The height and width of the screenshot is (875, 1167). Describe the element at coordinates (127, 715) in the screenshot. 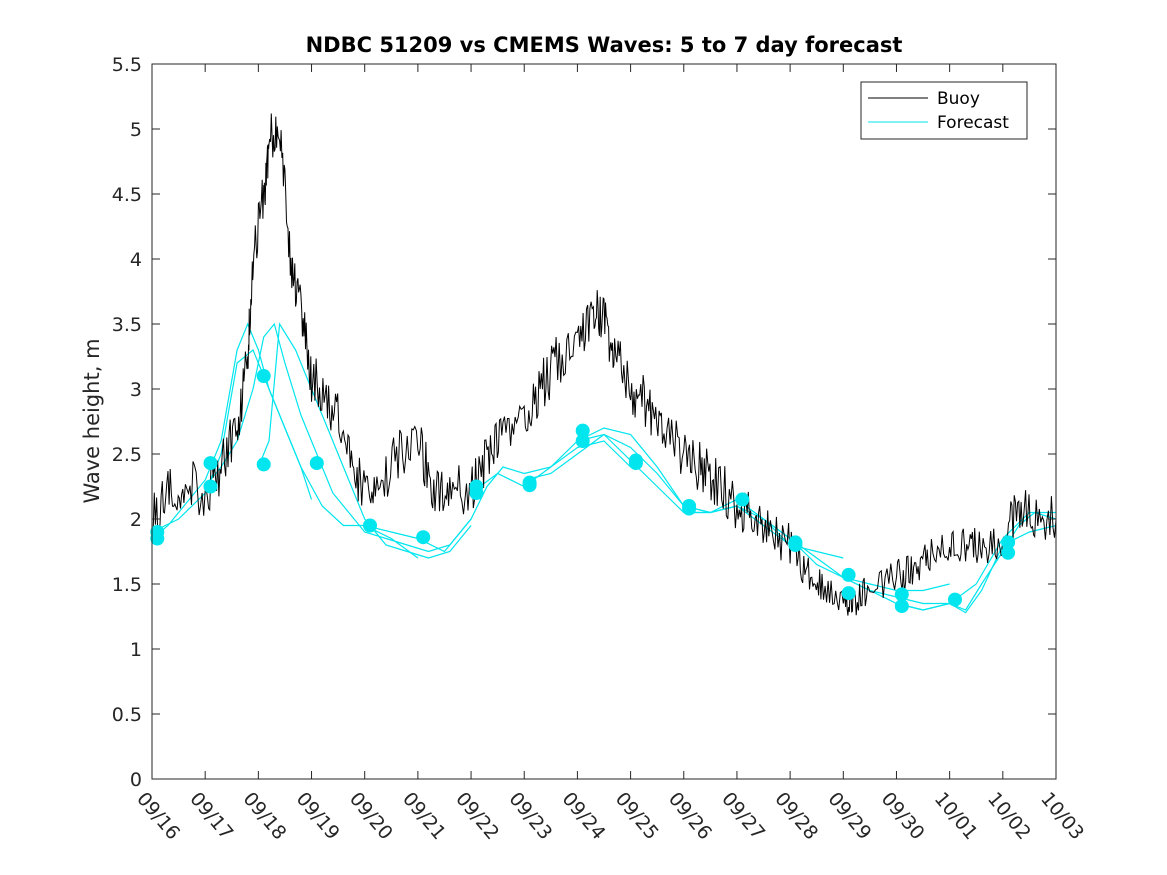

I see `y-tick-label: 0.5` at that location.